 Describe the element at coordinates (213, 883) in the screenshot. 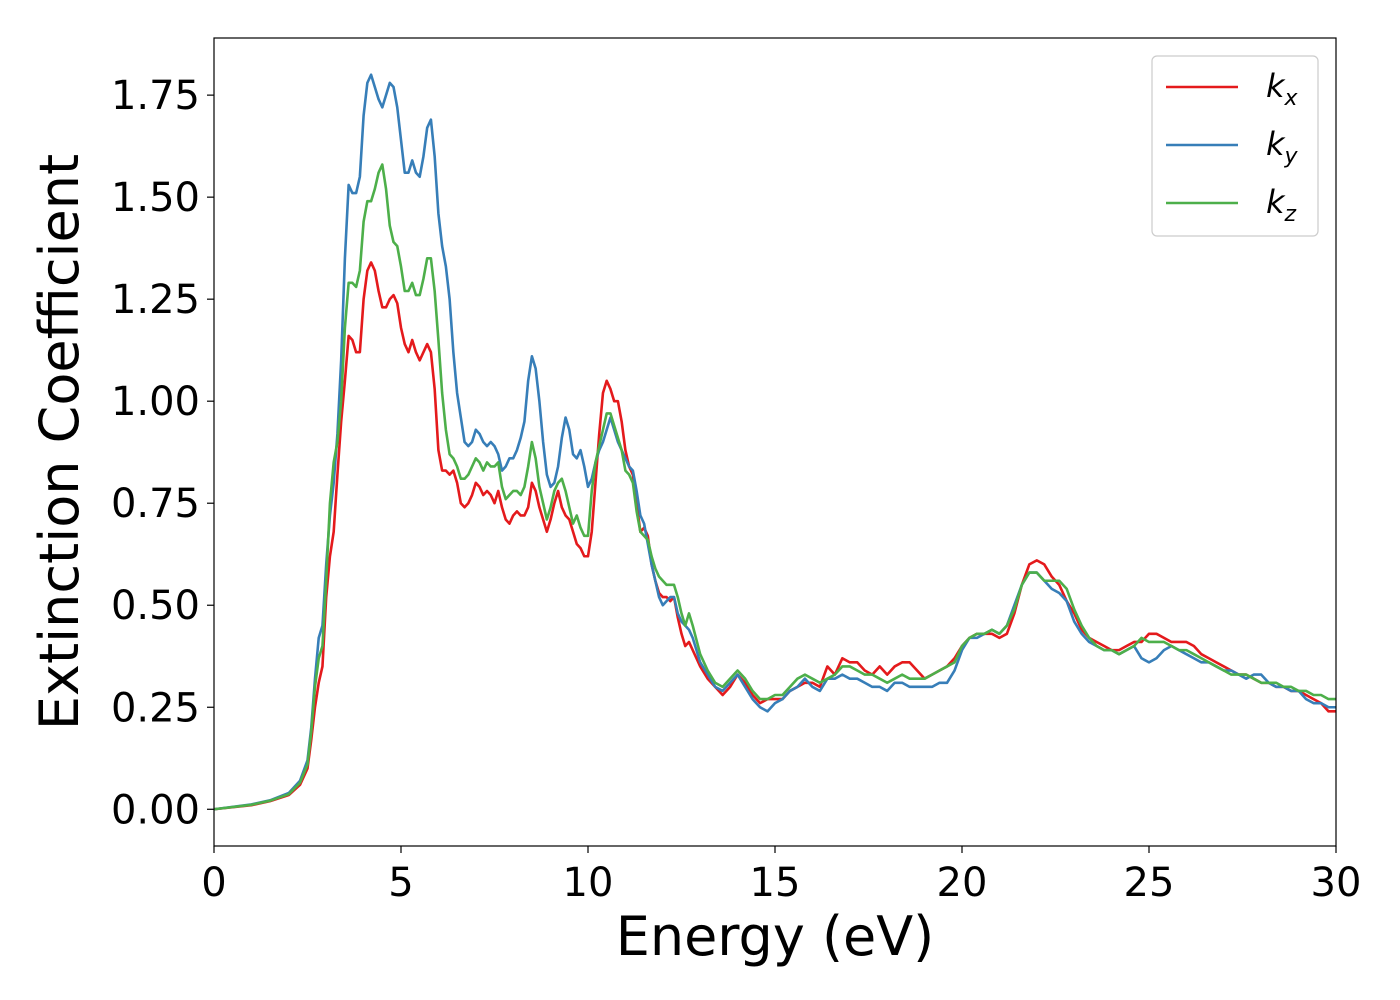

I see `x-tick-label: 0` at that location.